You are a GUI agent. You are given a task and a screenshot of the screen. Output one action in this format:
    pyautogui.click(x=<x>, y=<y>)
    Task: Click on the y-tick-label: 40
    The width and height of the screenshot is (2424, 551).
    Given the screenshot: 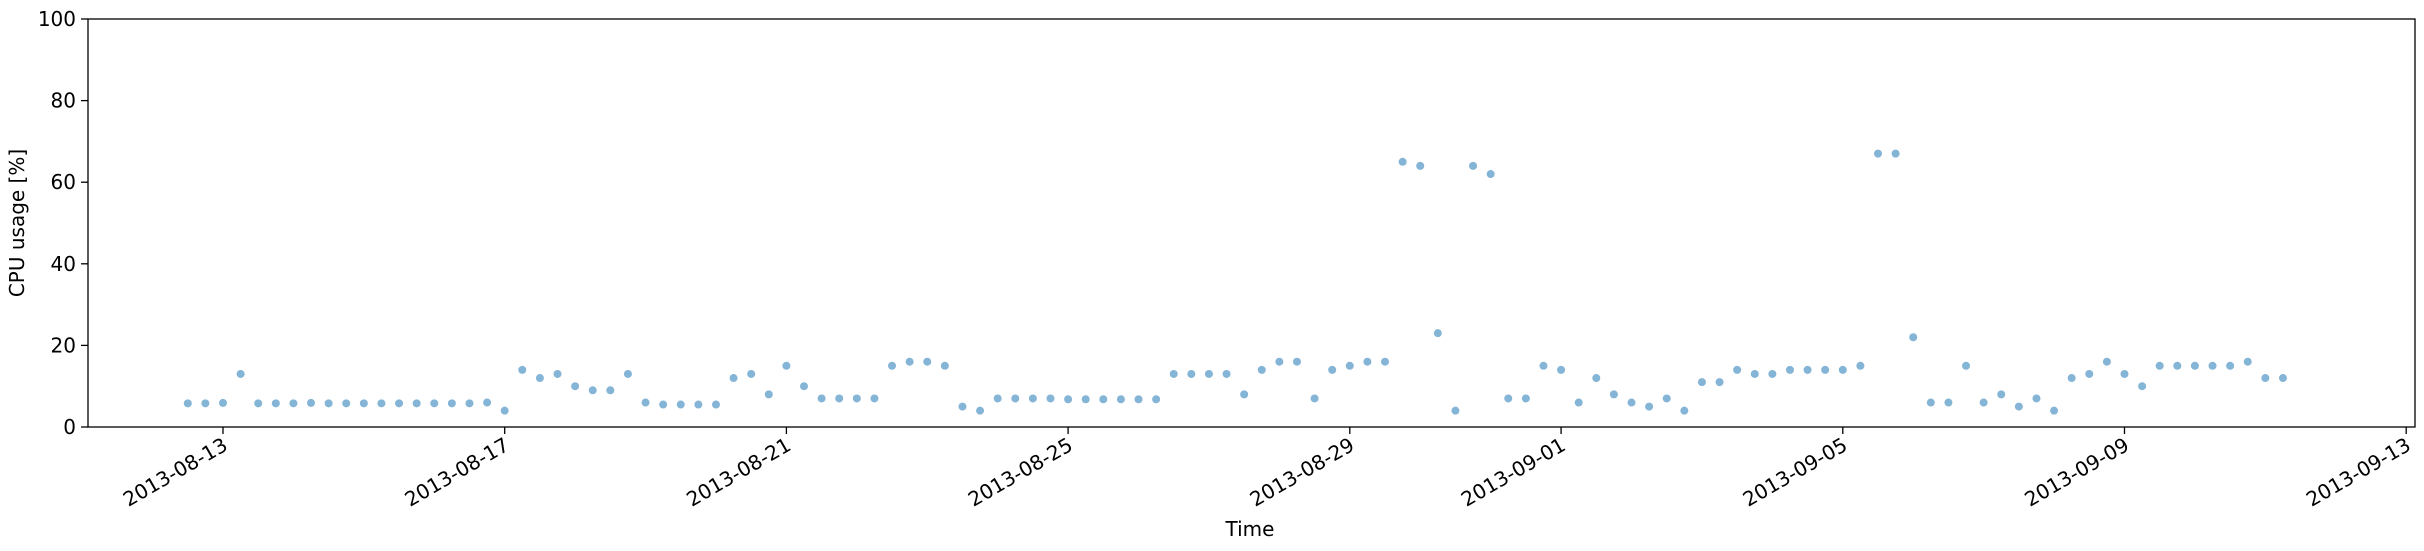 What is the action you would take?
    pyautogui.click(x=63, y=264)
    